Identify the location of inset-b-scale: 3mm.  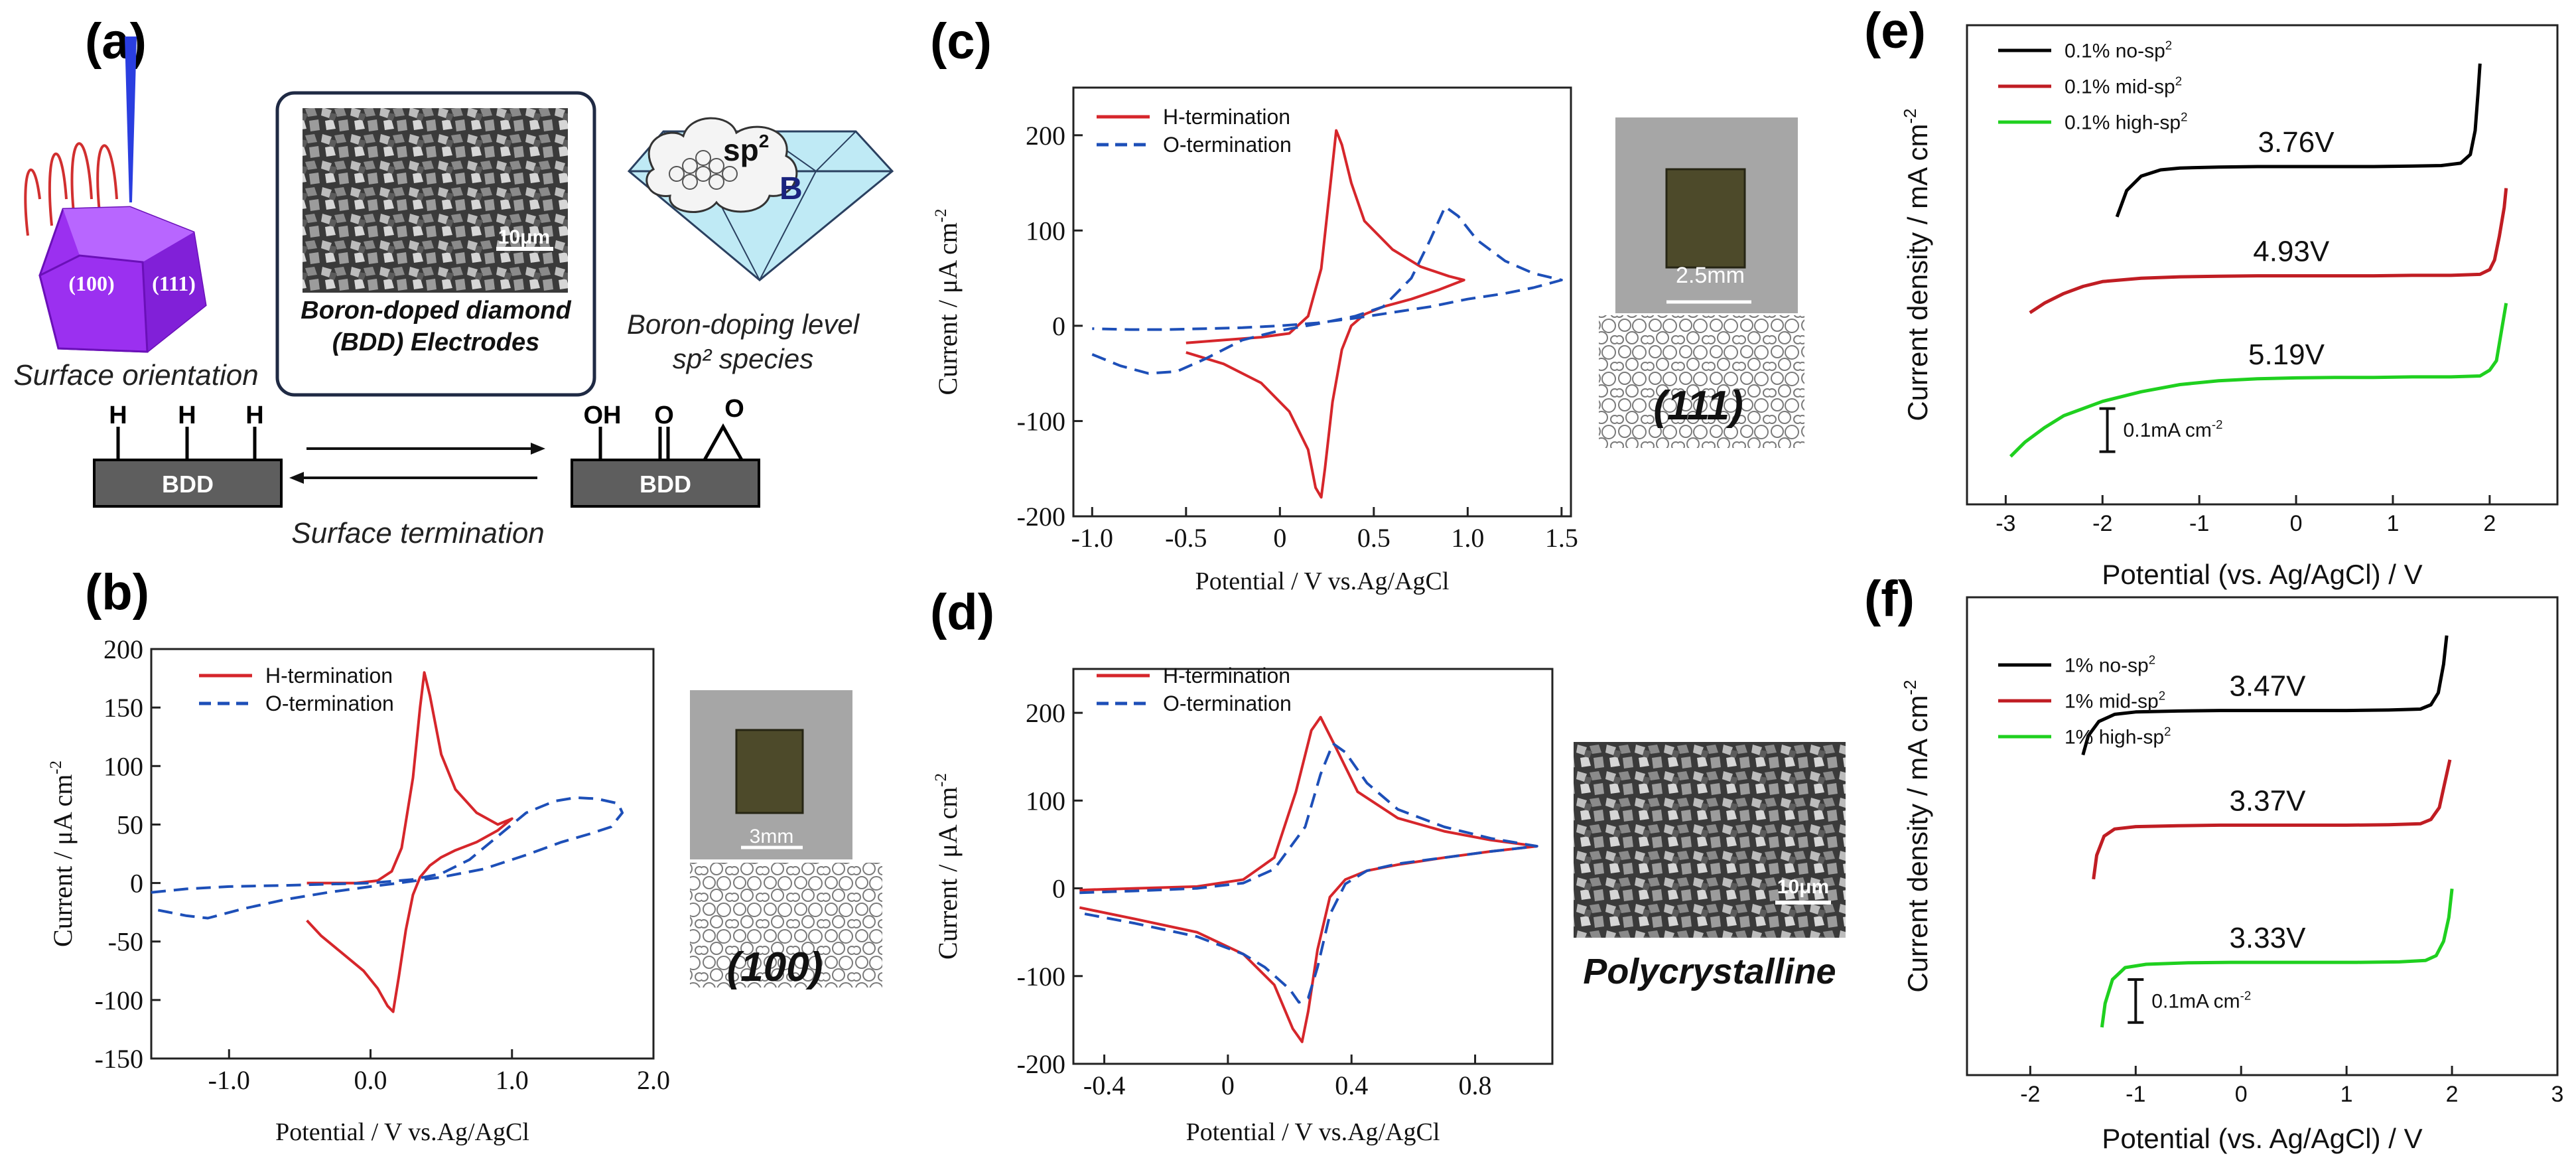
(772, 837).